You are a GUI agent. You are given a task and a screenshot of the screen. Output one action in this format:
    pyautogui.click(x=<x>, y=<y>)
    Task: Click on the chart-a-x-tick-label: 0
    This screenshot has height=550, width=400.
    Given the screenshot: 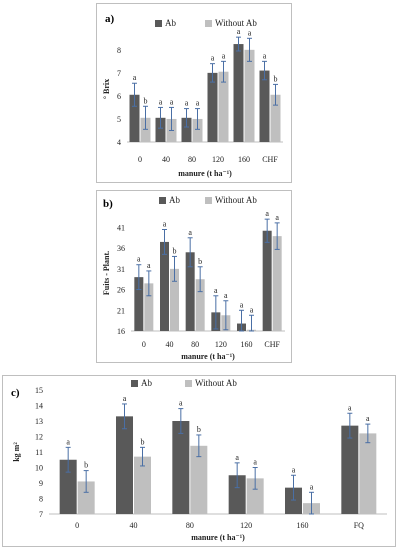 What is the action you would take?
    pyautogui.click(x=140, y=159)
    